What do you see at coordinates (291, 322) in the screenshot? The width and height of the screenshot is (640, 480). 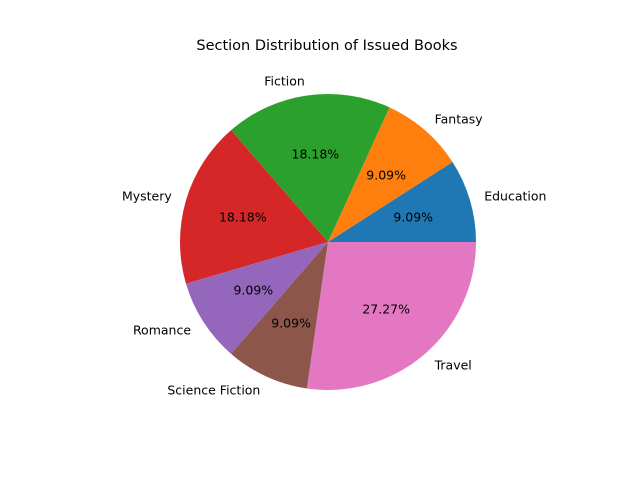 I see `slice-percent-science-fiction: 9.09%` at bounding box center [291, 322].